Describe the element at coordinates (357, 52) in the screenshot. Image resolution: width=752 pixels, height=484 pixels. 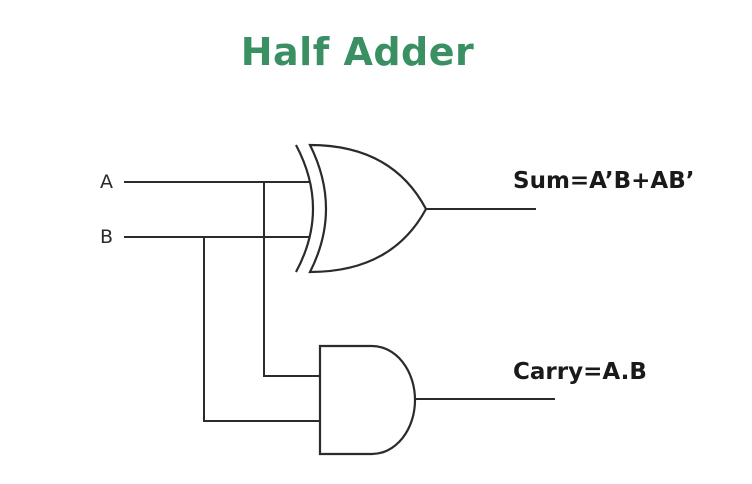
I see `diagram-title: Half Adder` at that location.